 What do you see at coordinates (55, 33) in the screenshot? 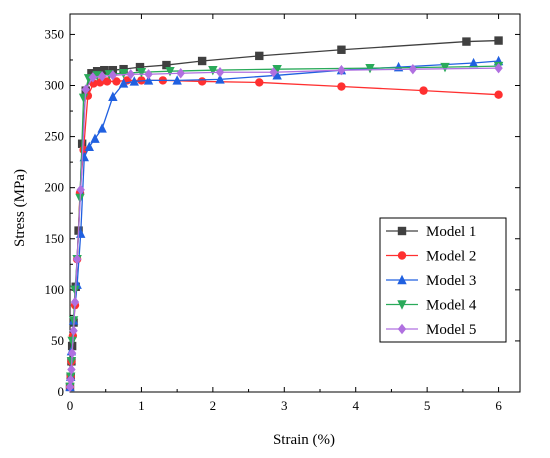
I see `y-tick-label: 350` at bounding box center [55, 33].